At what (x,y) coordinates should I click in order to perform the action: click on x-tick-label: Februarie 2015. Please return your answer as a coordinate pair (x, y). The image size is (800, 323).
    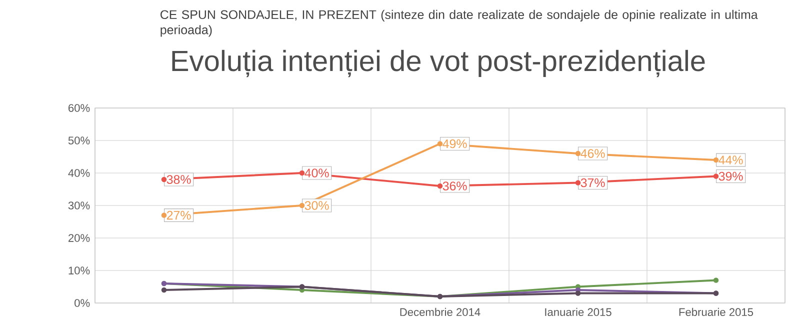
    Looking at the image, I should click on (716, 312).